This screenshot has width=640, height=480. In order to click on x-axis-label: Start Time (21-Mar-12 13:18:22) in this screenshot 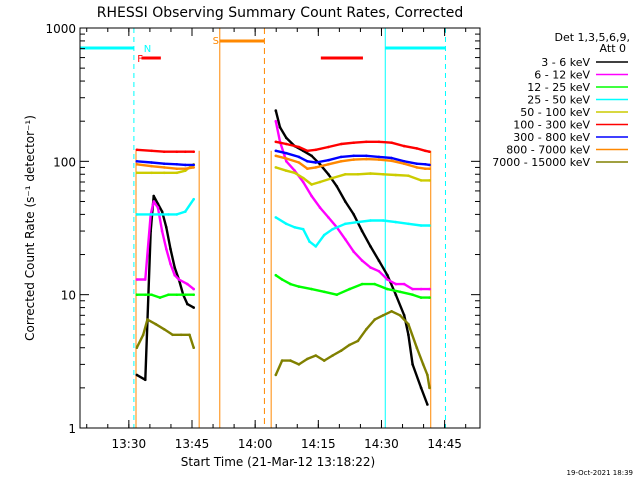, I will do `click(278, 462)`.